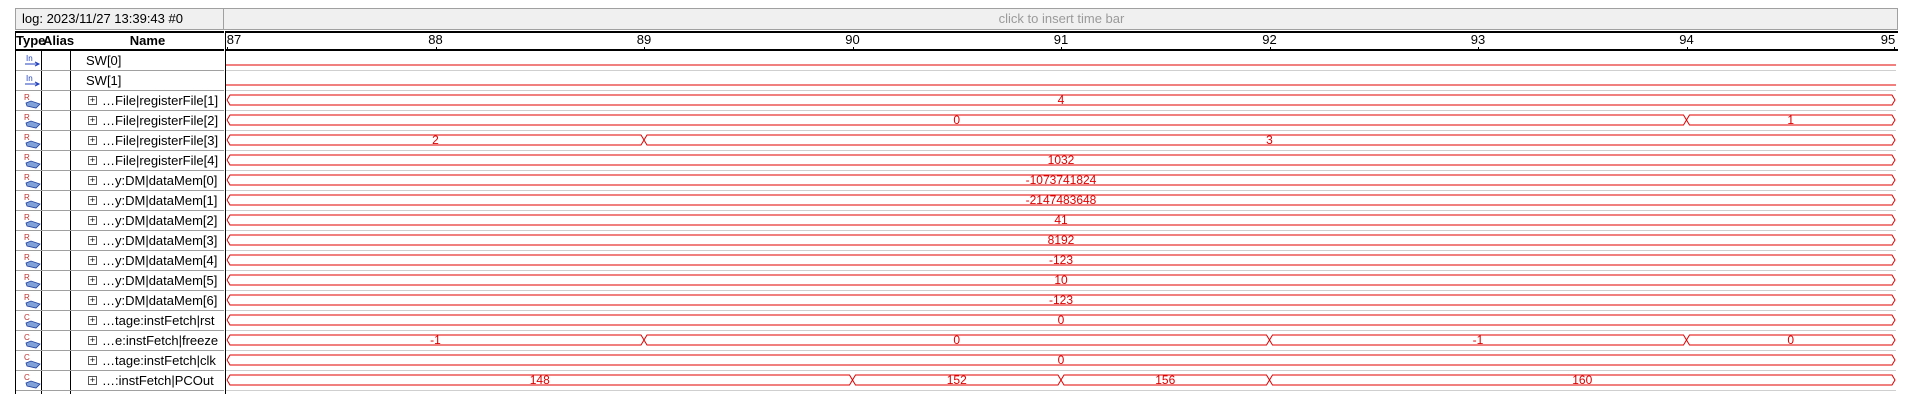 The width and height of the screenshot is (1920, 400). What do you see at coordinates (104, 60) in the screenshot?
I see `signal-name: SW[0]` at bounding box center [104, 60].